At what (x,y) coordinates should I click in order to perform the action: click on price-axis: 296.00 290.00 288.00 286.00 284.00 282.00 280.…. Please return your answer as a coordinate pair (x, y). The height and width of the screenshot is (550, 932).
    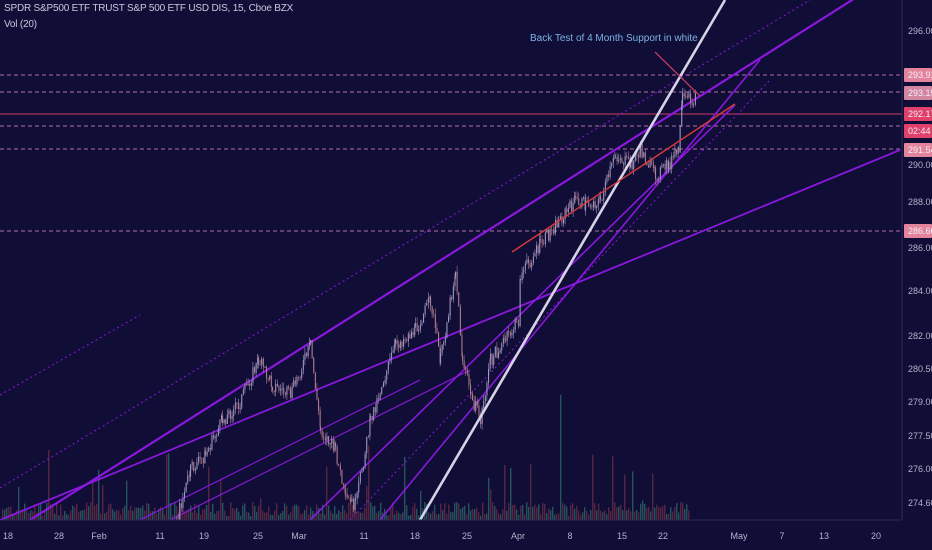
    Looking at the image, I should click on (920, 267).